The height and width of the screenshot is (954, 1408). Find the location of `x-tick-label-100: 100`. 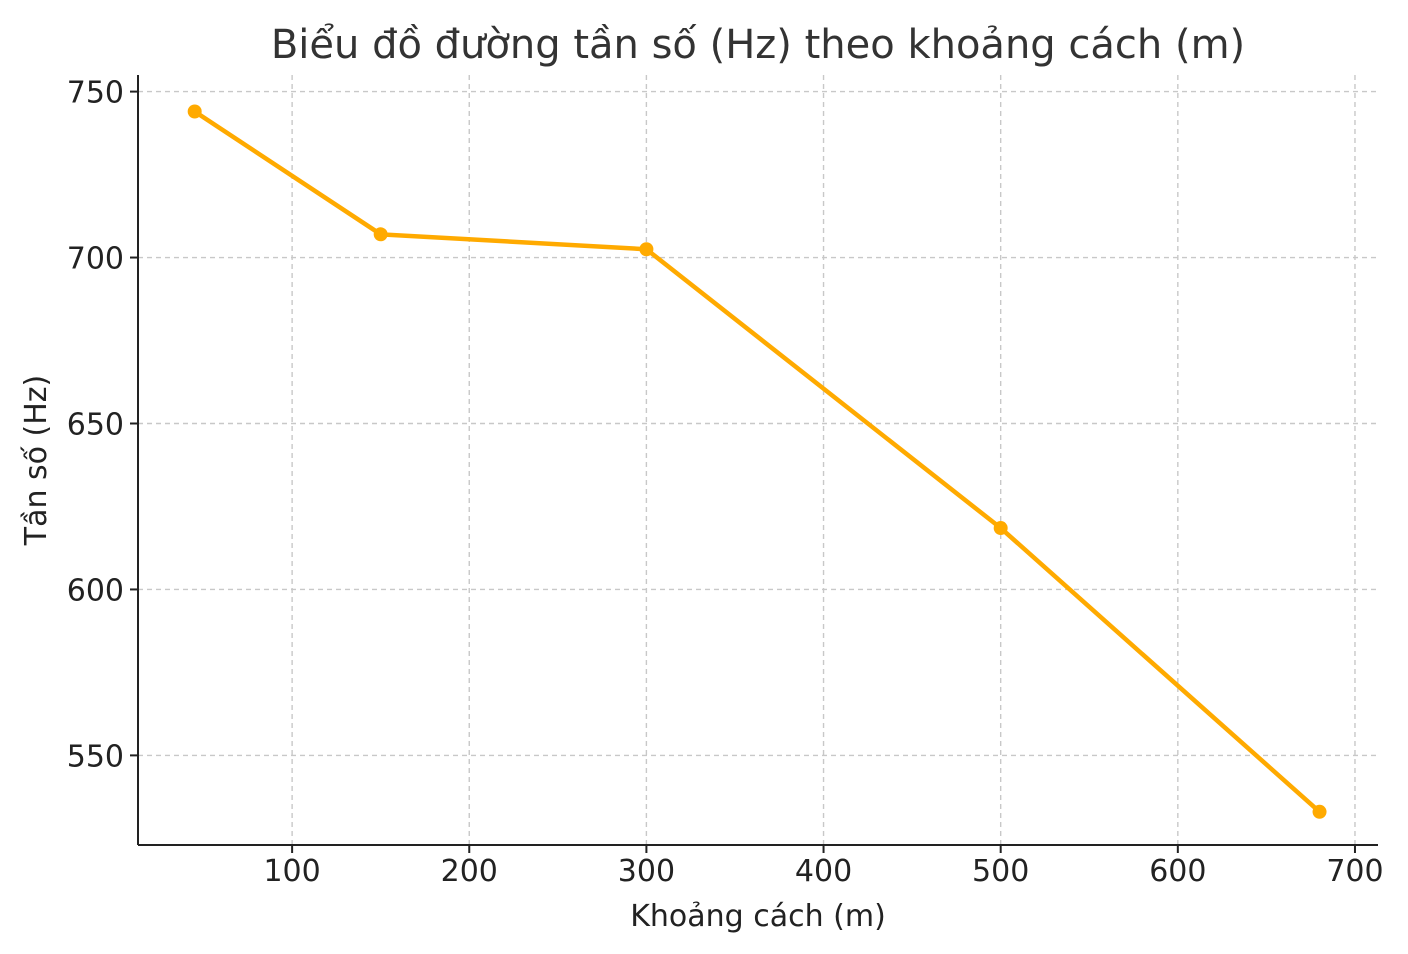

x-tick-label-100: 100 is located at coordinates (291, 871).